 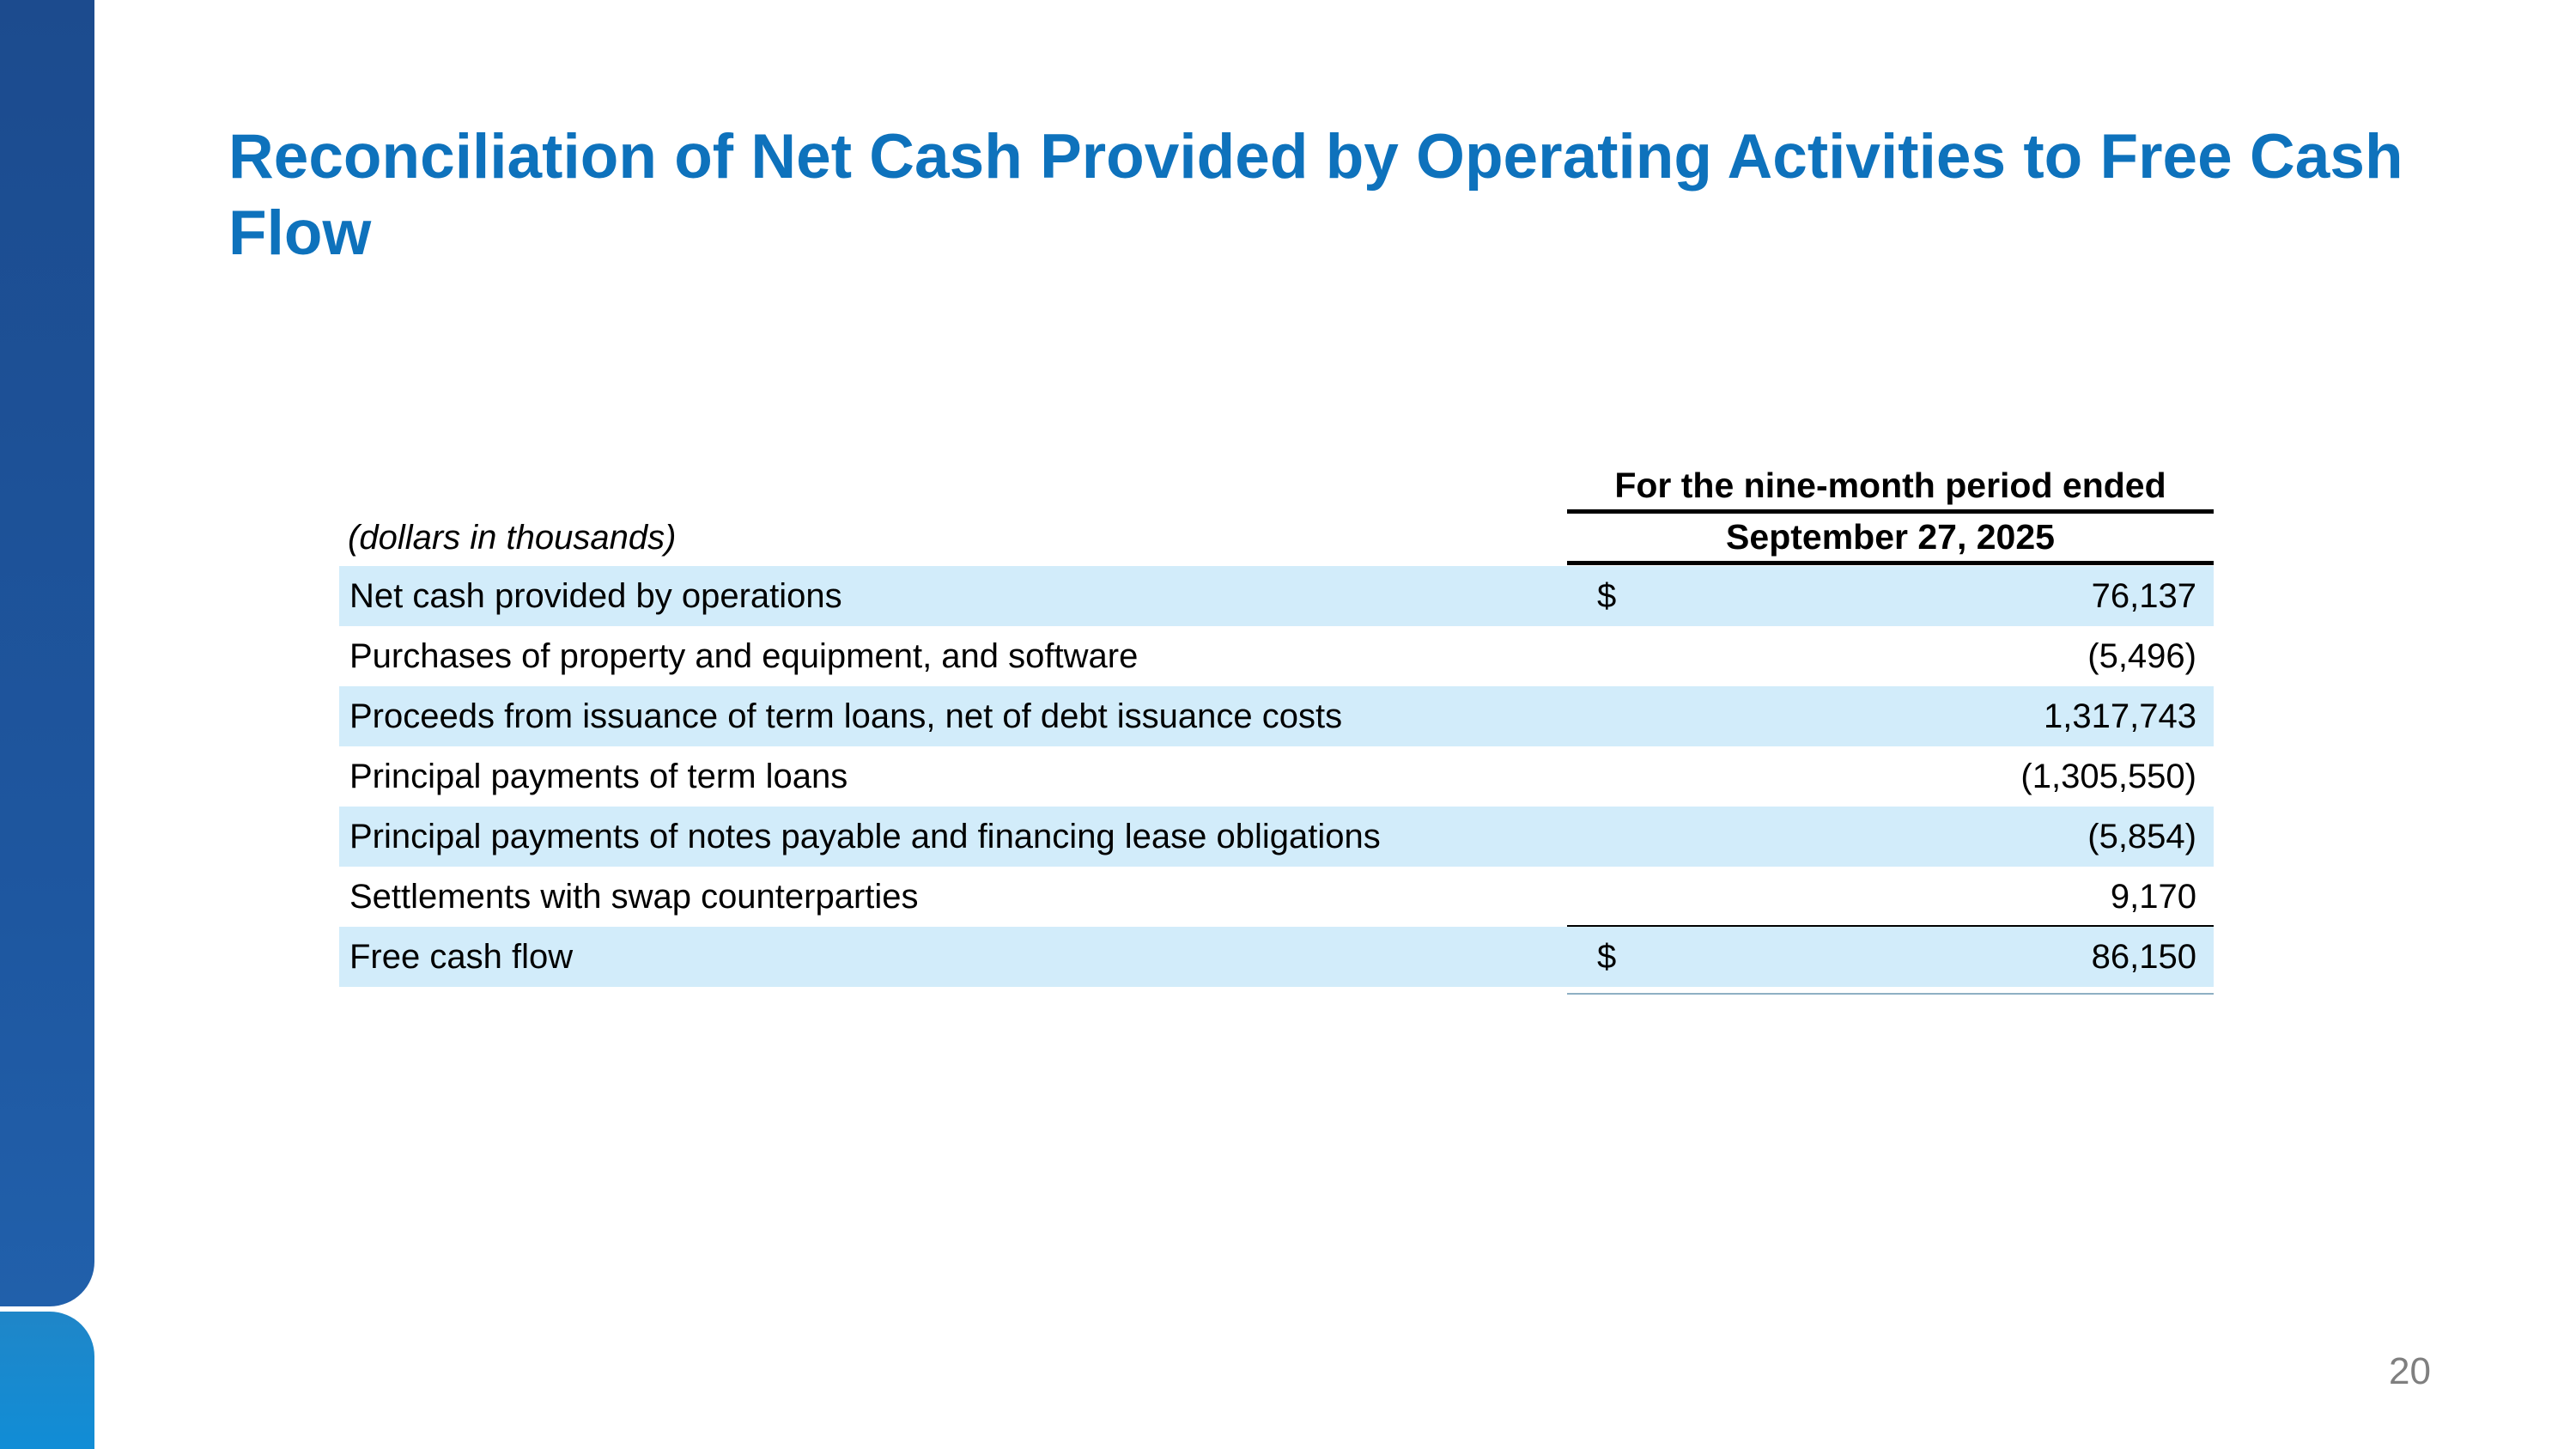 What do you see at coordinates (1890, 563) in the screenshot?
I see `header-bottom-rule` at bounding box center [1890, 563].